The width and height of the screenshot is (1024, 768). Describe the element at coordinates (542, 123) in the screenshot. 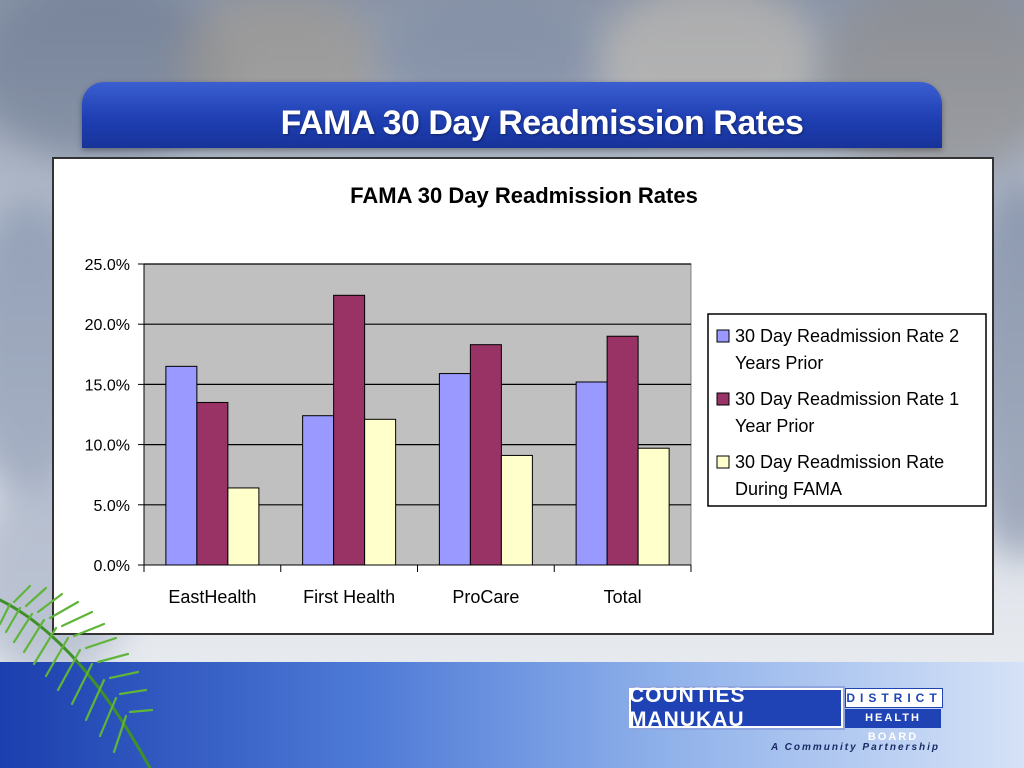

I see `slide-title: FAMA 30 Day Readmission Rates` at that location.